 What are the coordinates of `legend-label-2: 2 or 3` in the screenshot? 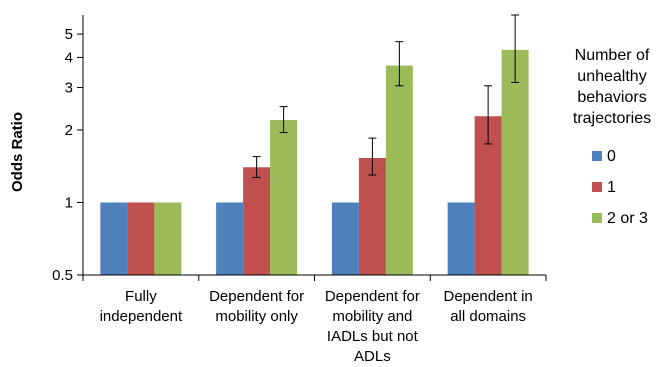 It's located at (627, 218).